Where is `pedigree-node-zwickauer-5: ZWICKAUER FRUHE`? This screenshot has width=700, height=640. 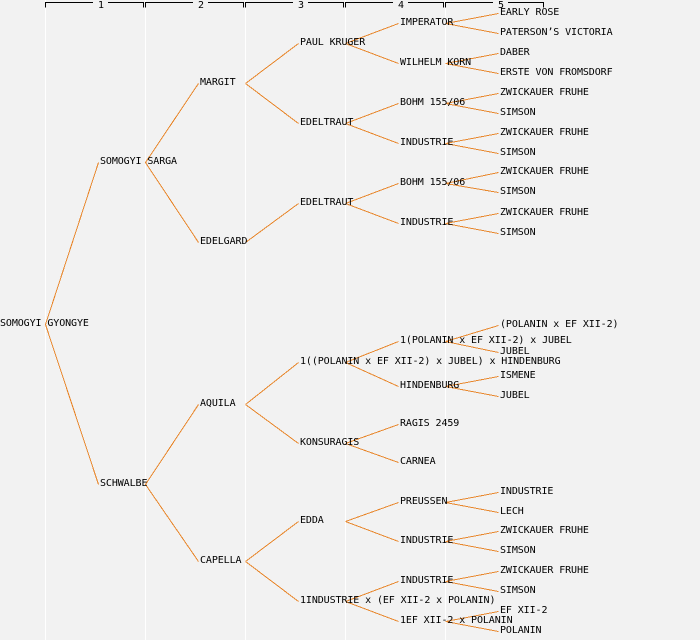 pedigree-node-zwickauer-5: ZWICKAUER FRUHE is located at coordinates (544, 530).